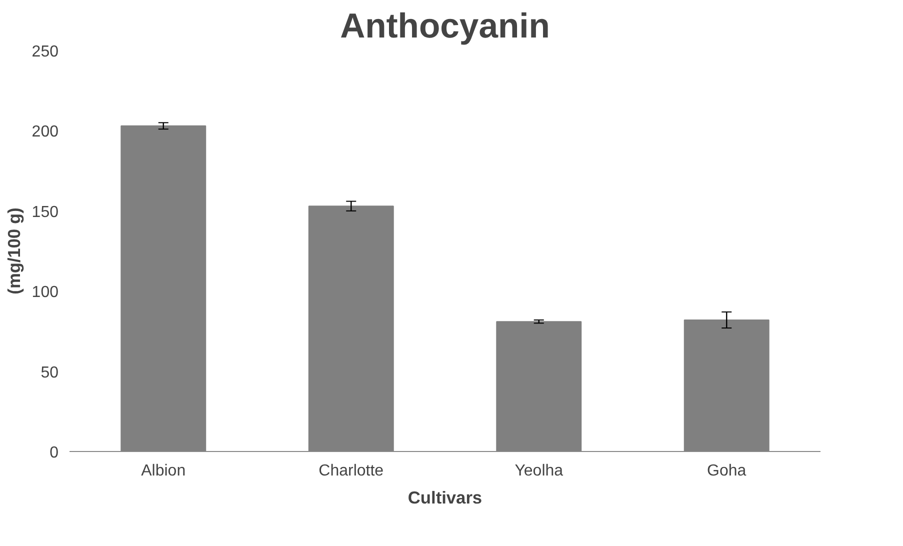 This screenshot has width=903, height=546. I want to click on x-tick-label: Yeolha, so click(539, 471).